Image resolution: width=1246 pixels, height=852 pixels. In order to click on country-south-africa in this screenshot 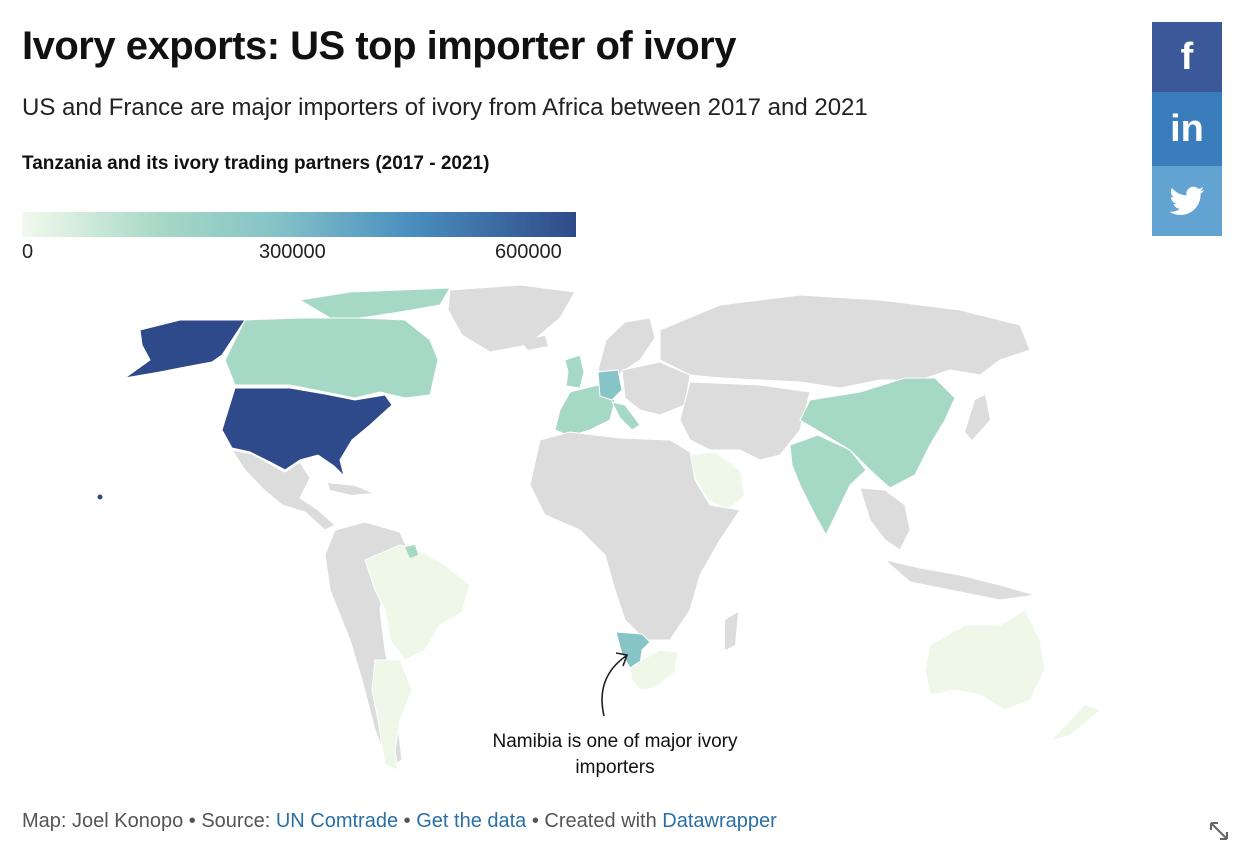, I will do `click(654, 670)`.